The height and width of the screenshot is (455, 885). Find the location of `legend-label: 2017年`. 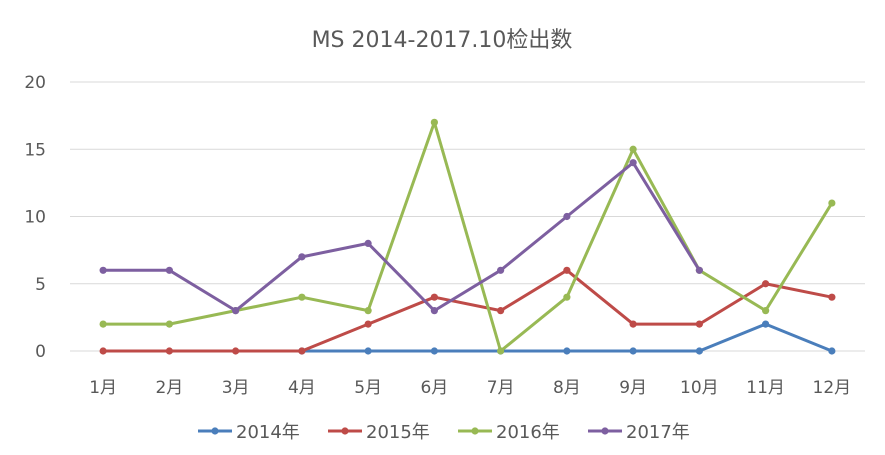

legend-label: 2017年 is located at coordinates (658, 432).